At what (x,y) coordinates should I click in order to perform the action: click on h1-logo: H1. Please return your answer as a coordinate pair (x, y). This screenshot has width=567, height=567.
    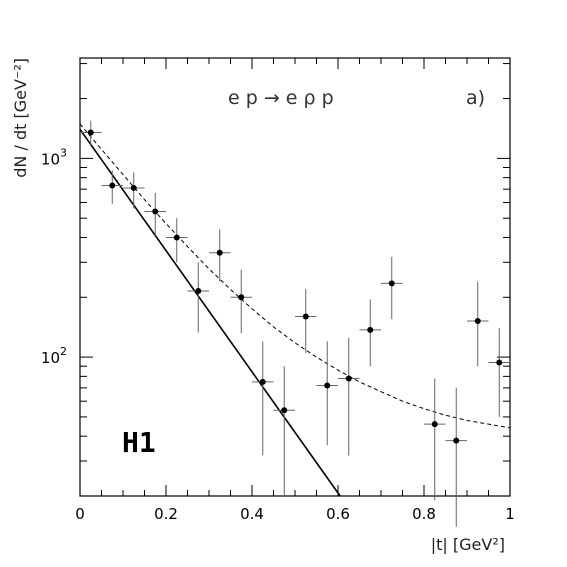
    Looking at the image, I should click on (139, 442).